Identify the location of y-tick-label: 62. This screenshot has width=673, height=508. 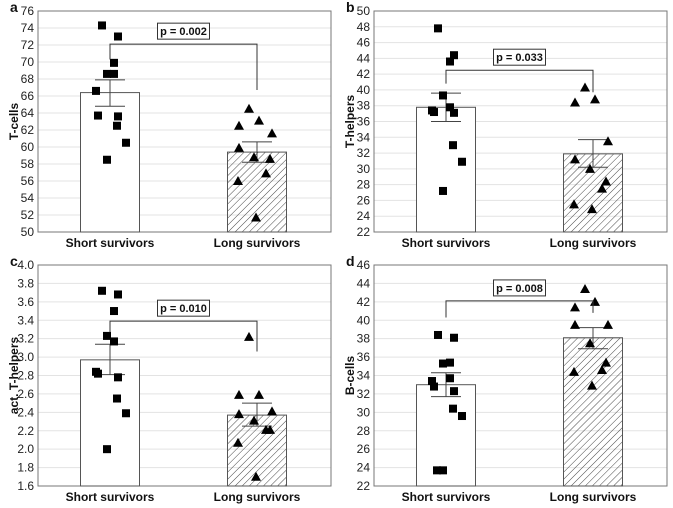
(28, 130).